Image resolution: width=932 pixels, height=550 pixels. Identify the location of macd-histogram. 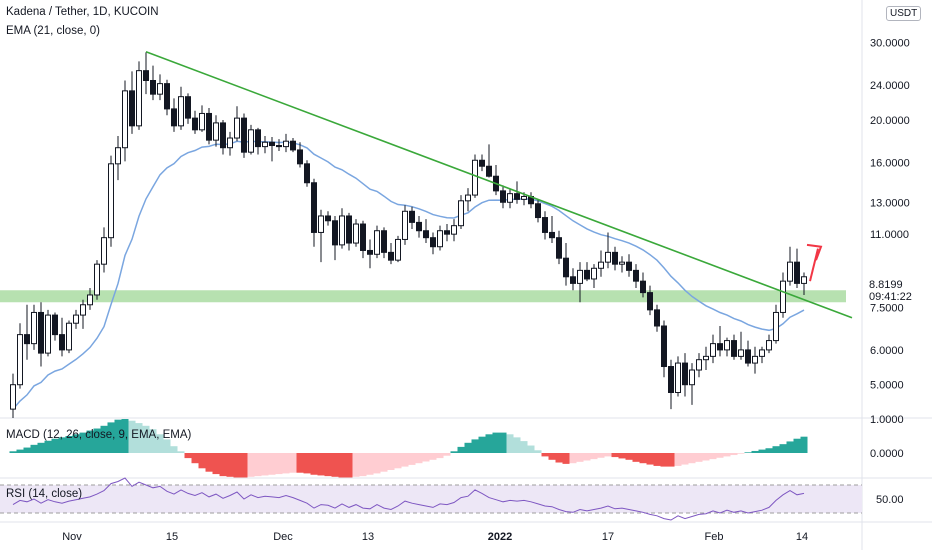
(408, 448).